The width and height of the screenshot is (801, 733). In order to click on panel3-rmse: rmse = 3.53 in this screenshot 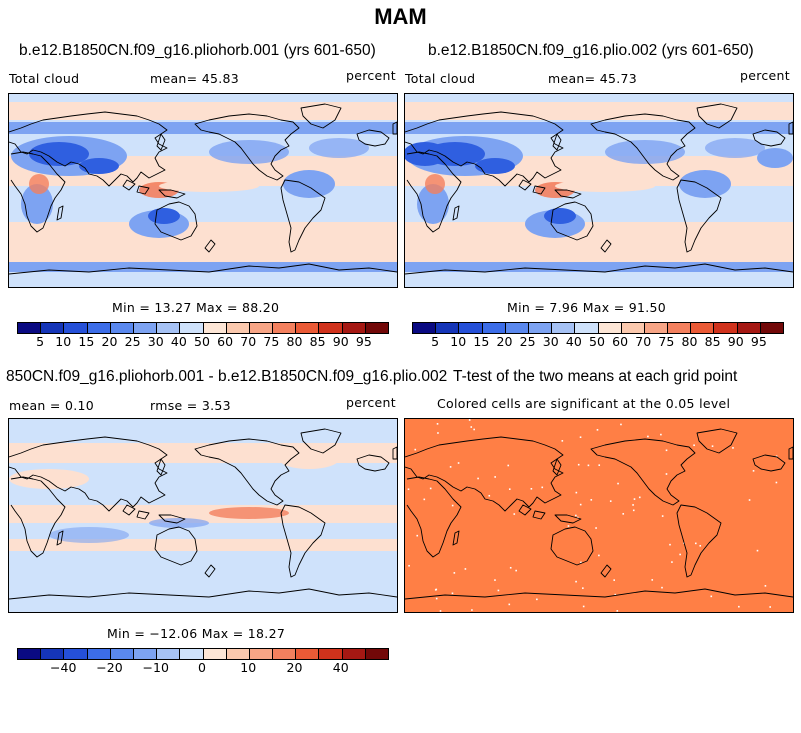, I will do `click(190, 405)`.